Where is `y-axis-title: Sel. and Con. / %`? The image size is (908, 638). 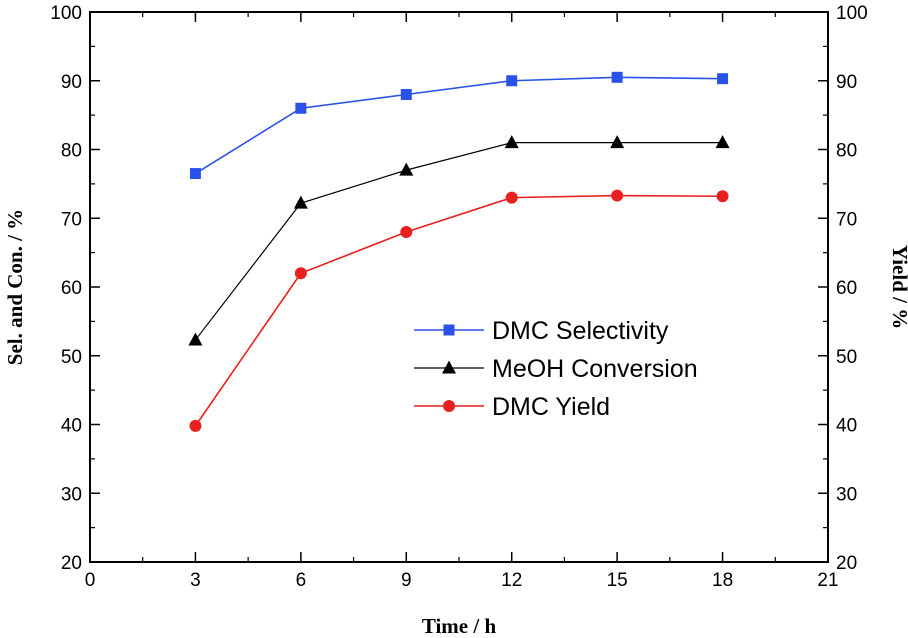 y-axis-title: Sel. and Con. / % is located at coordinates (15, 287).